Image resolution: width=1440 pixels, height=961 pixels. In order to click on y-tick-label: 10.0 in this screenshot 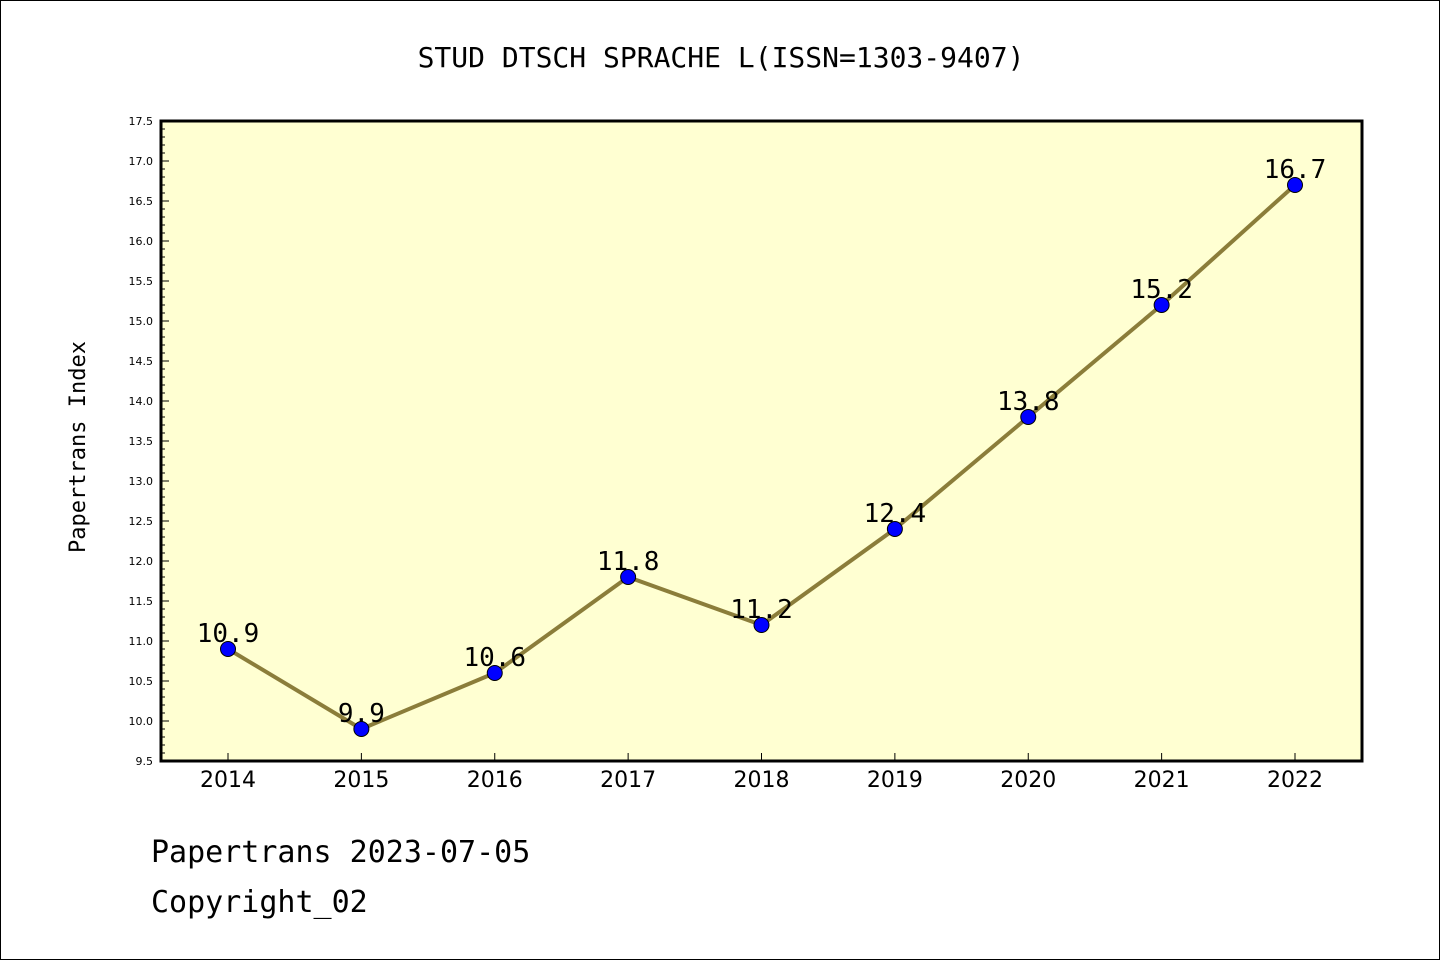, I will do `click(141, 721)`.